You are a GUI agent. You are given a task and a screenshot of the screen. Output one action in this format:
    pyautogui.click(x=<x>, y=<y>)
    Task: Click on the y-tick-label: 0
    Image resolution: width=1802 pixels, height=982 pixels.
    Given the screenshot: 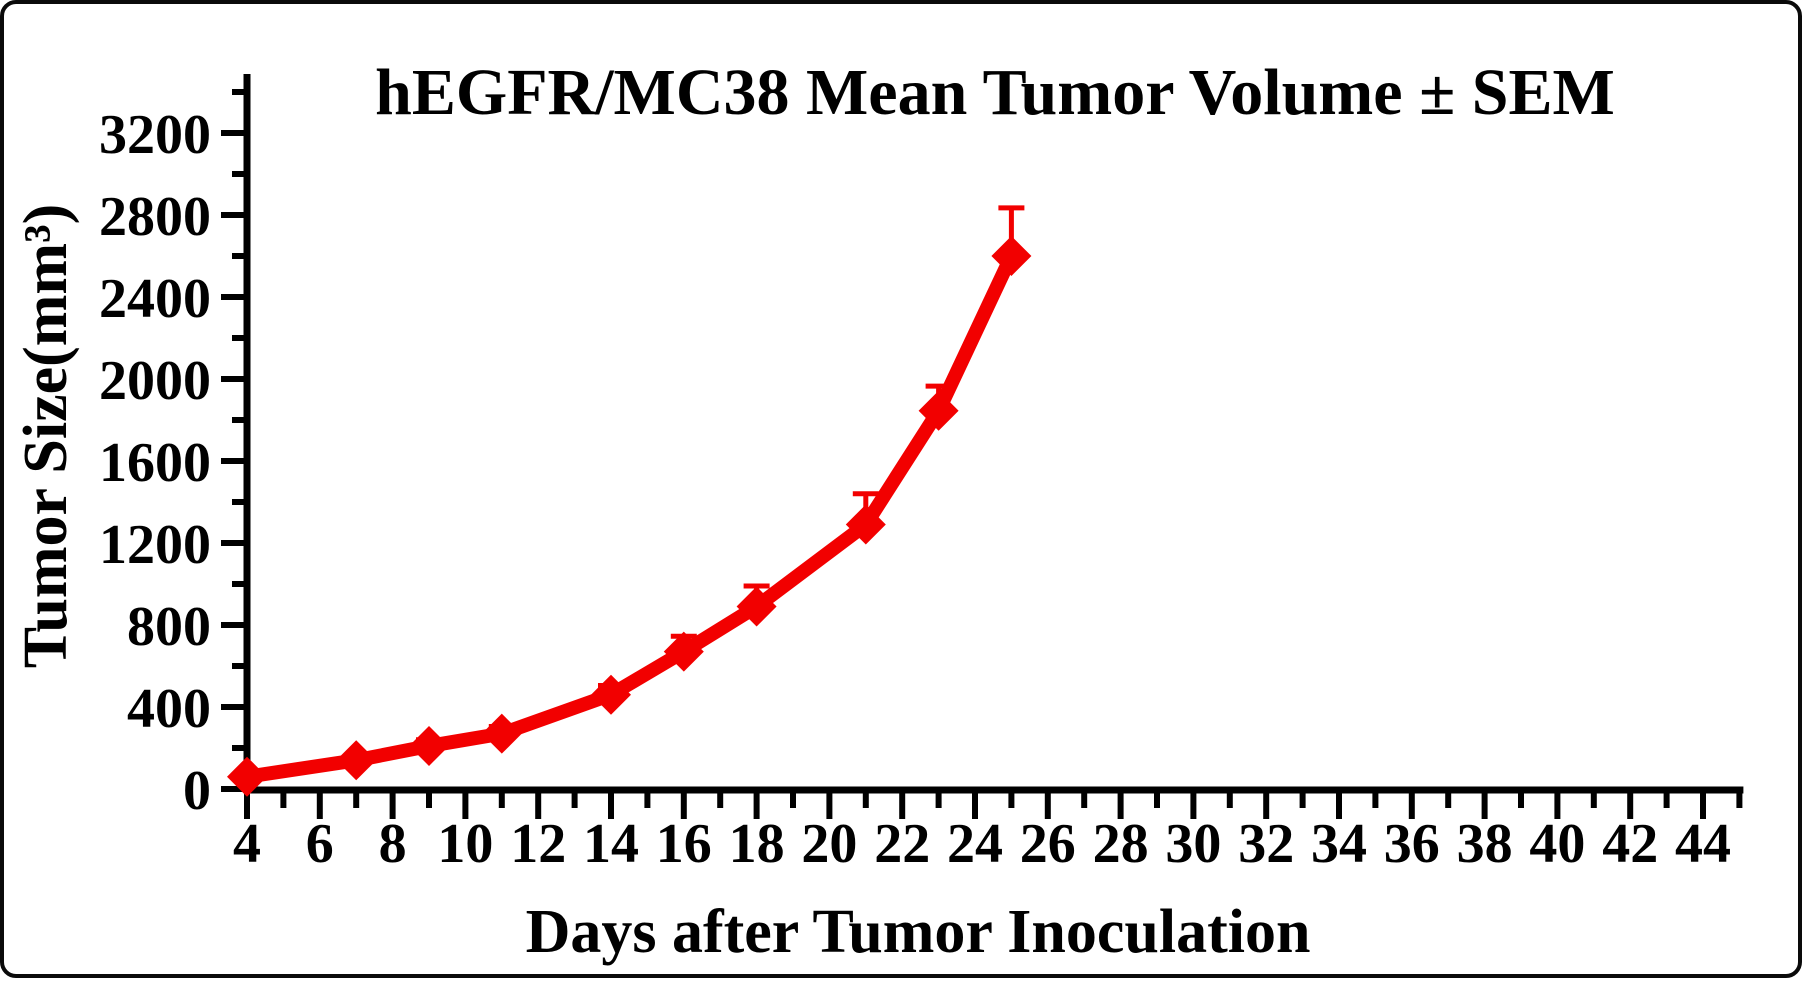 What is the action you would take?
    pyautogui.click(x=197, y=791)
    